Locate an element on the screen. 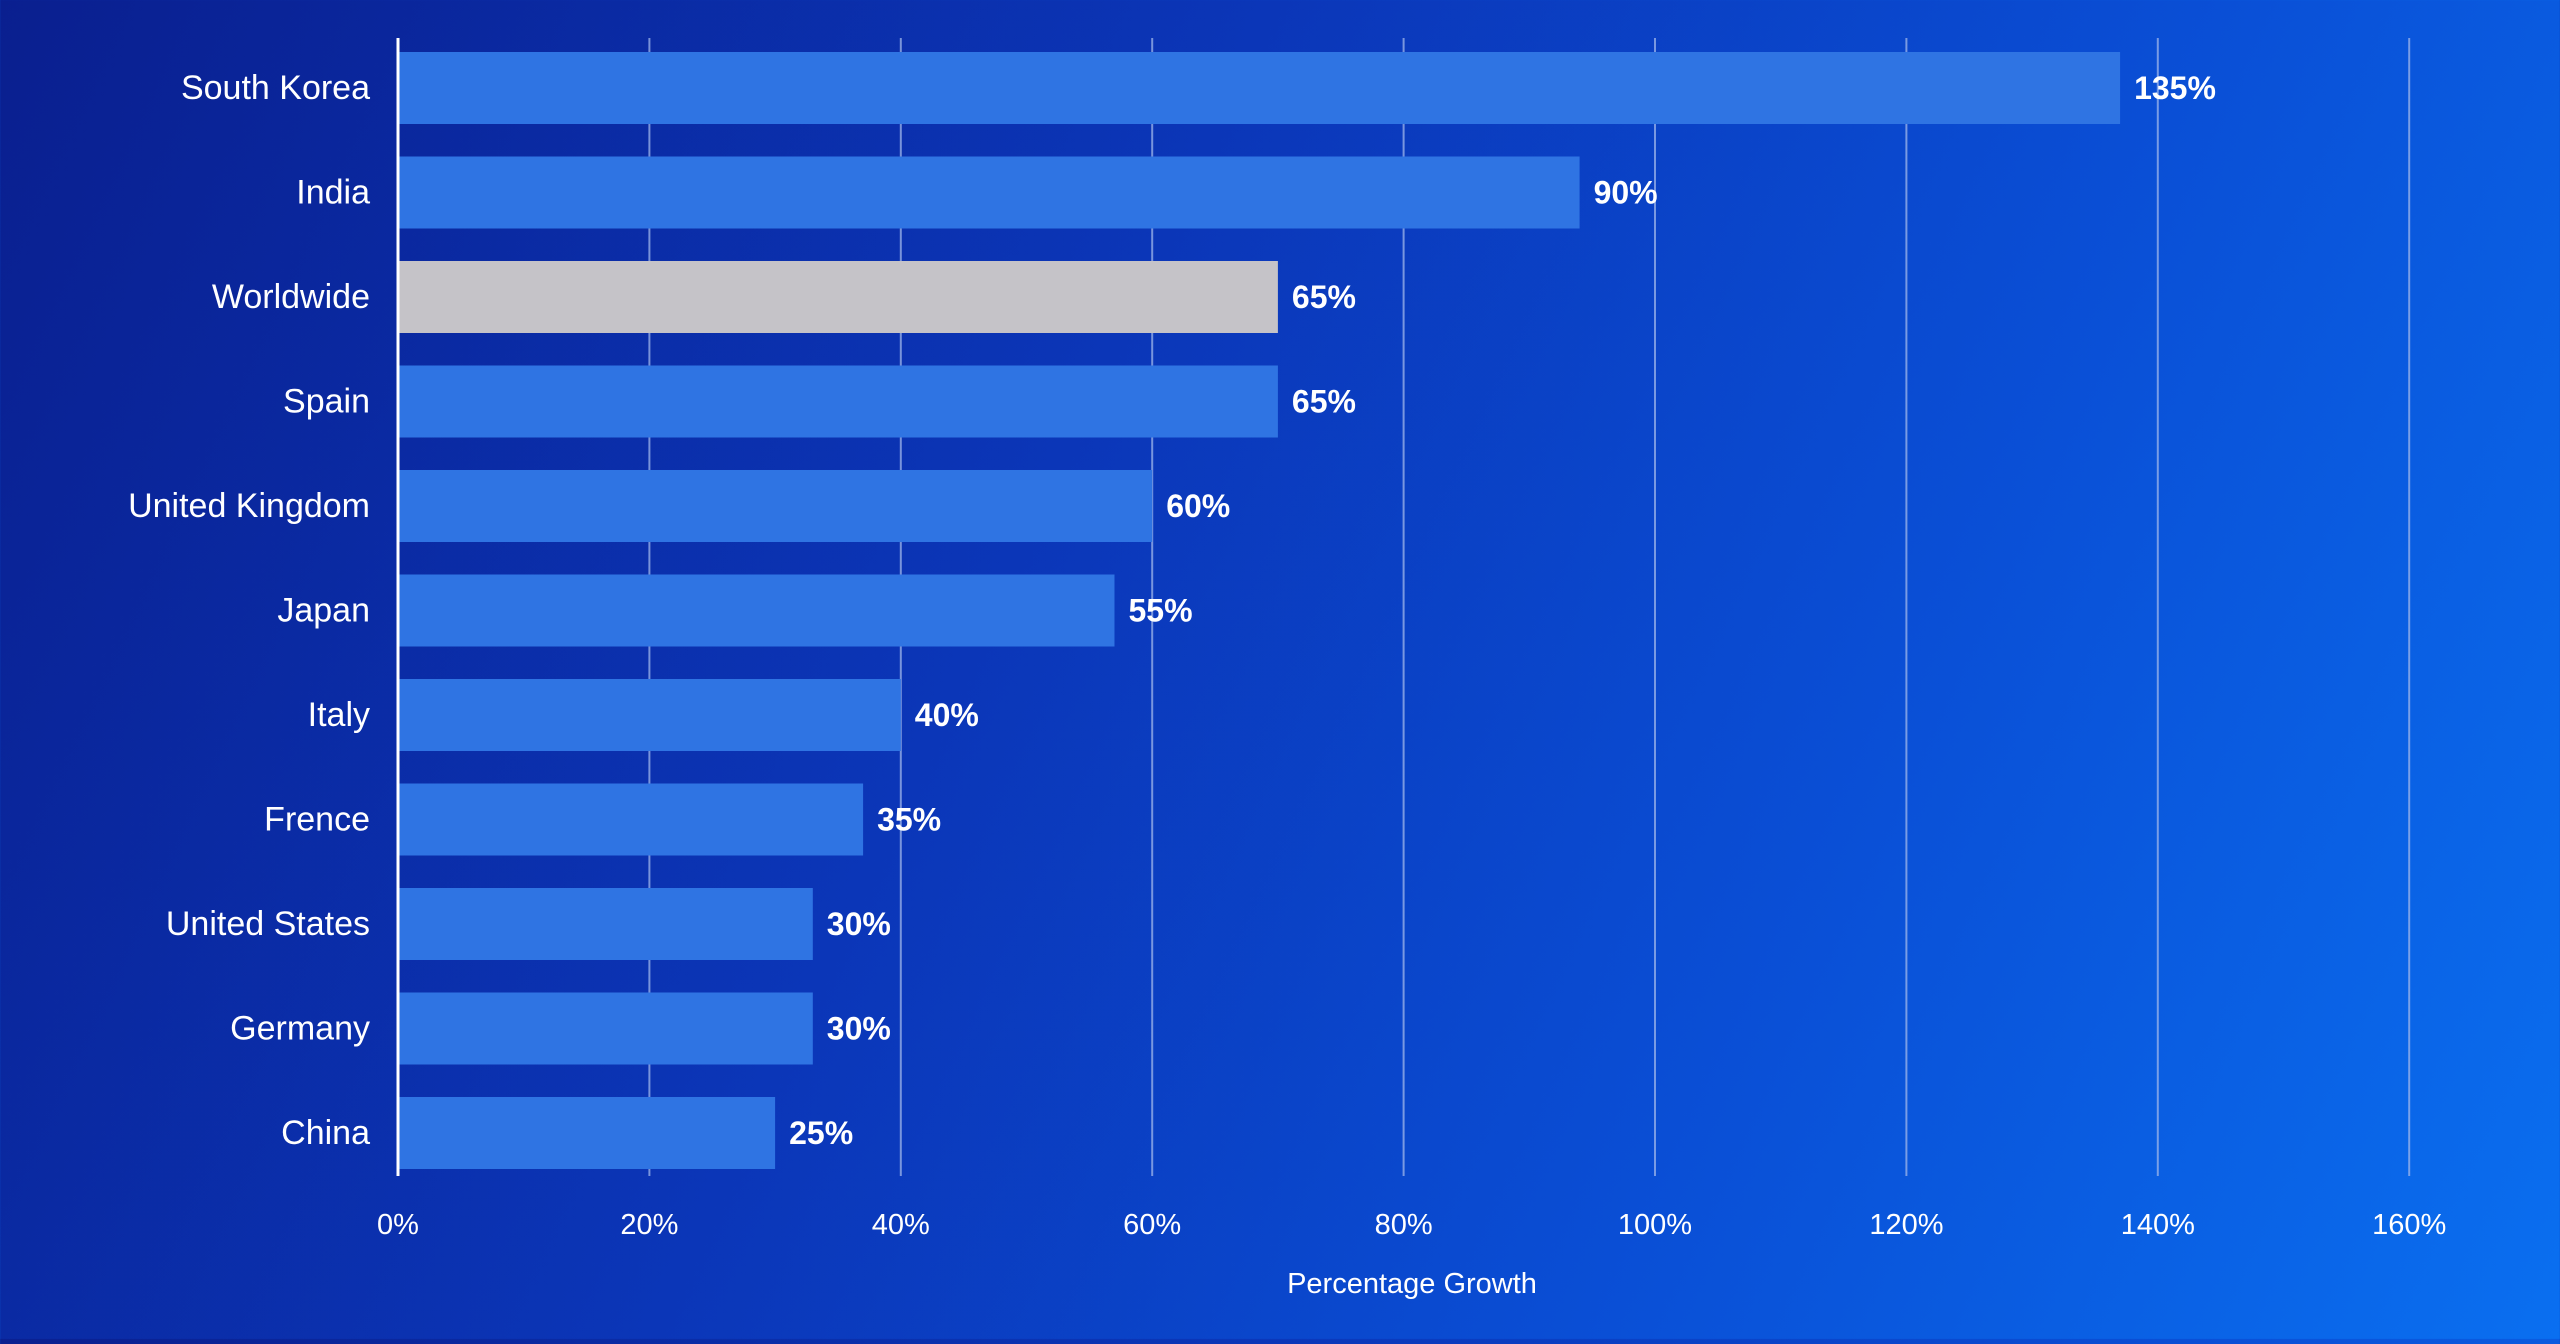  x-tick-label: 100% is located at coordinates (1655, 1225).